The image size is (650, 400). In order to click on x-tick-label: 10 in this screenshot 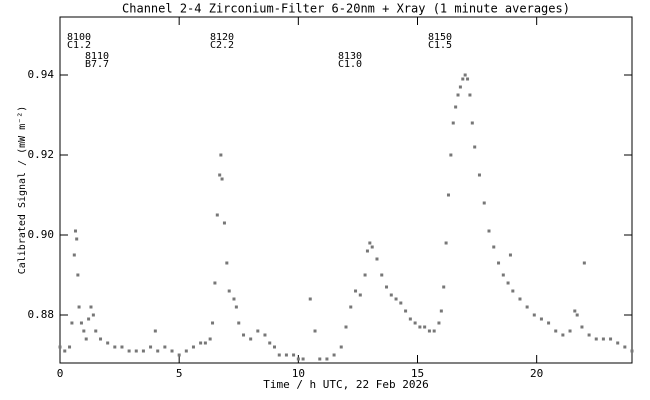, I will do `click(298, 373)`.